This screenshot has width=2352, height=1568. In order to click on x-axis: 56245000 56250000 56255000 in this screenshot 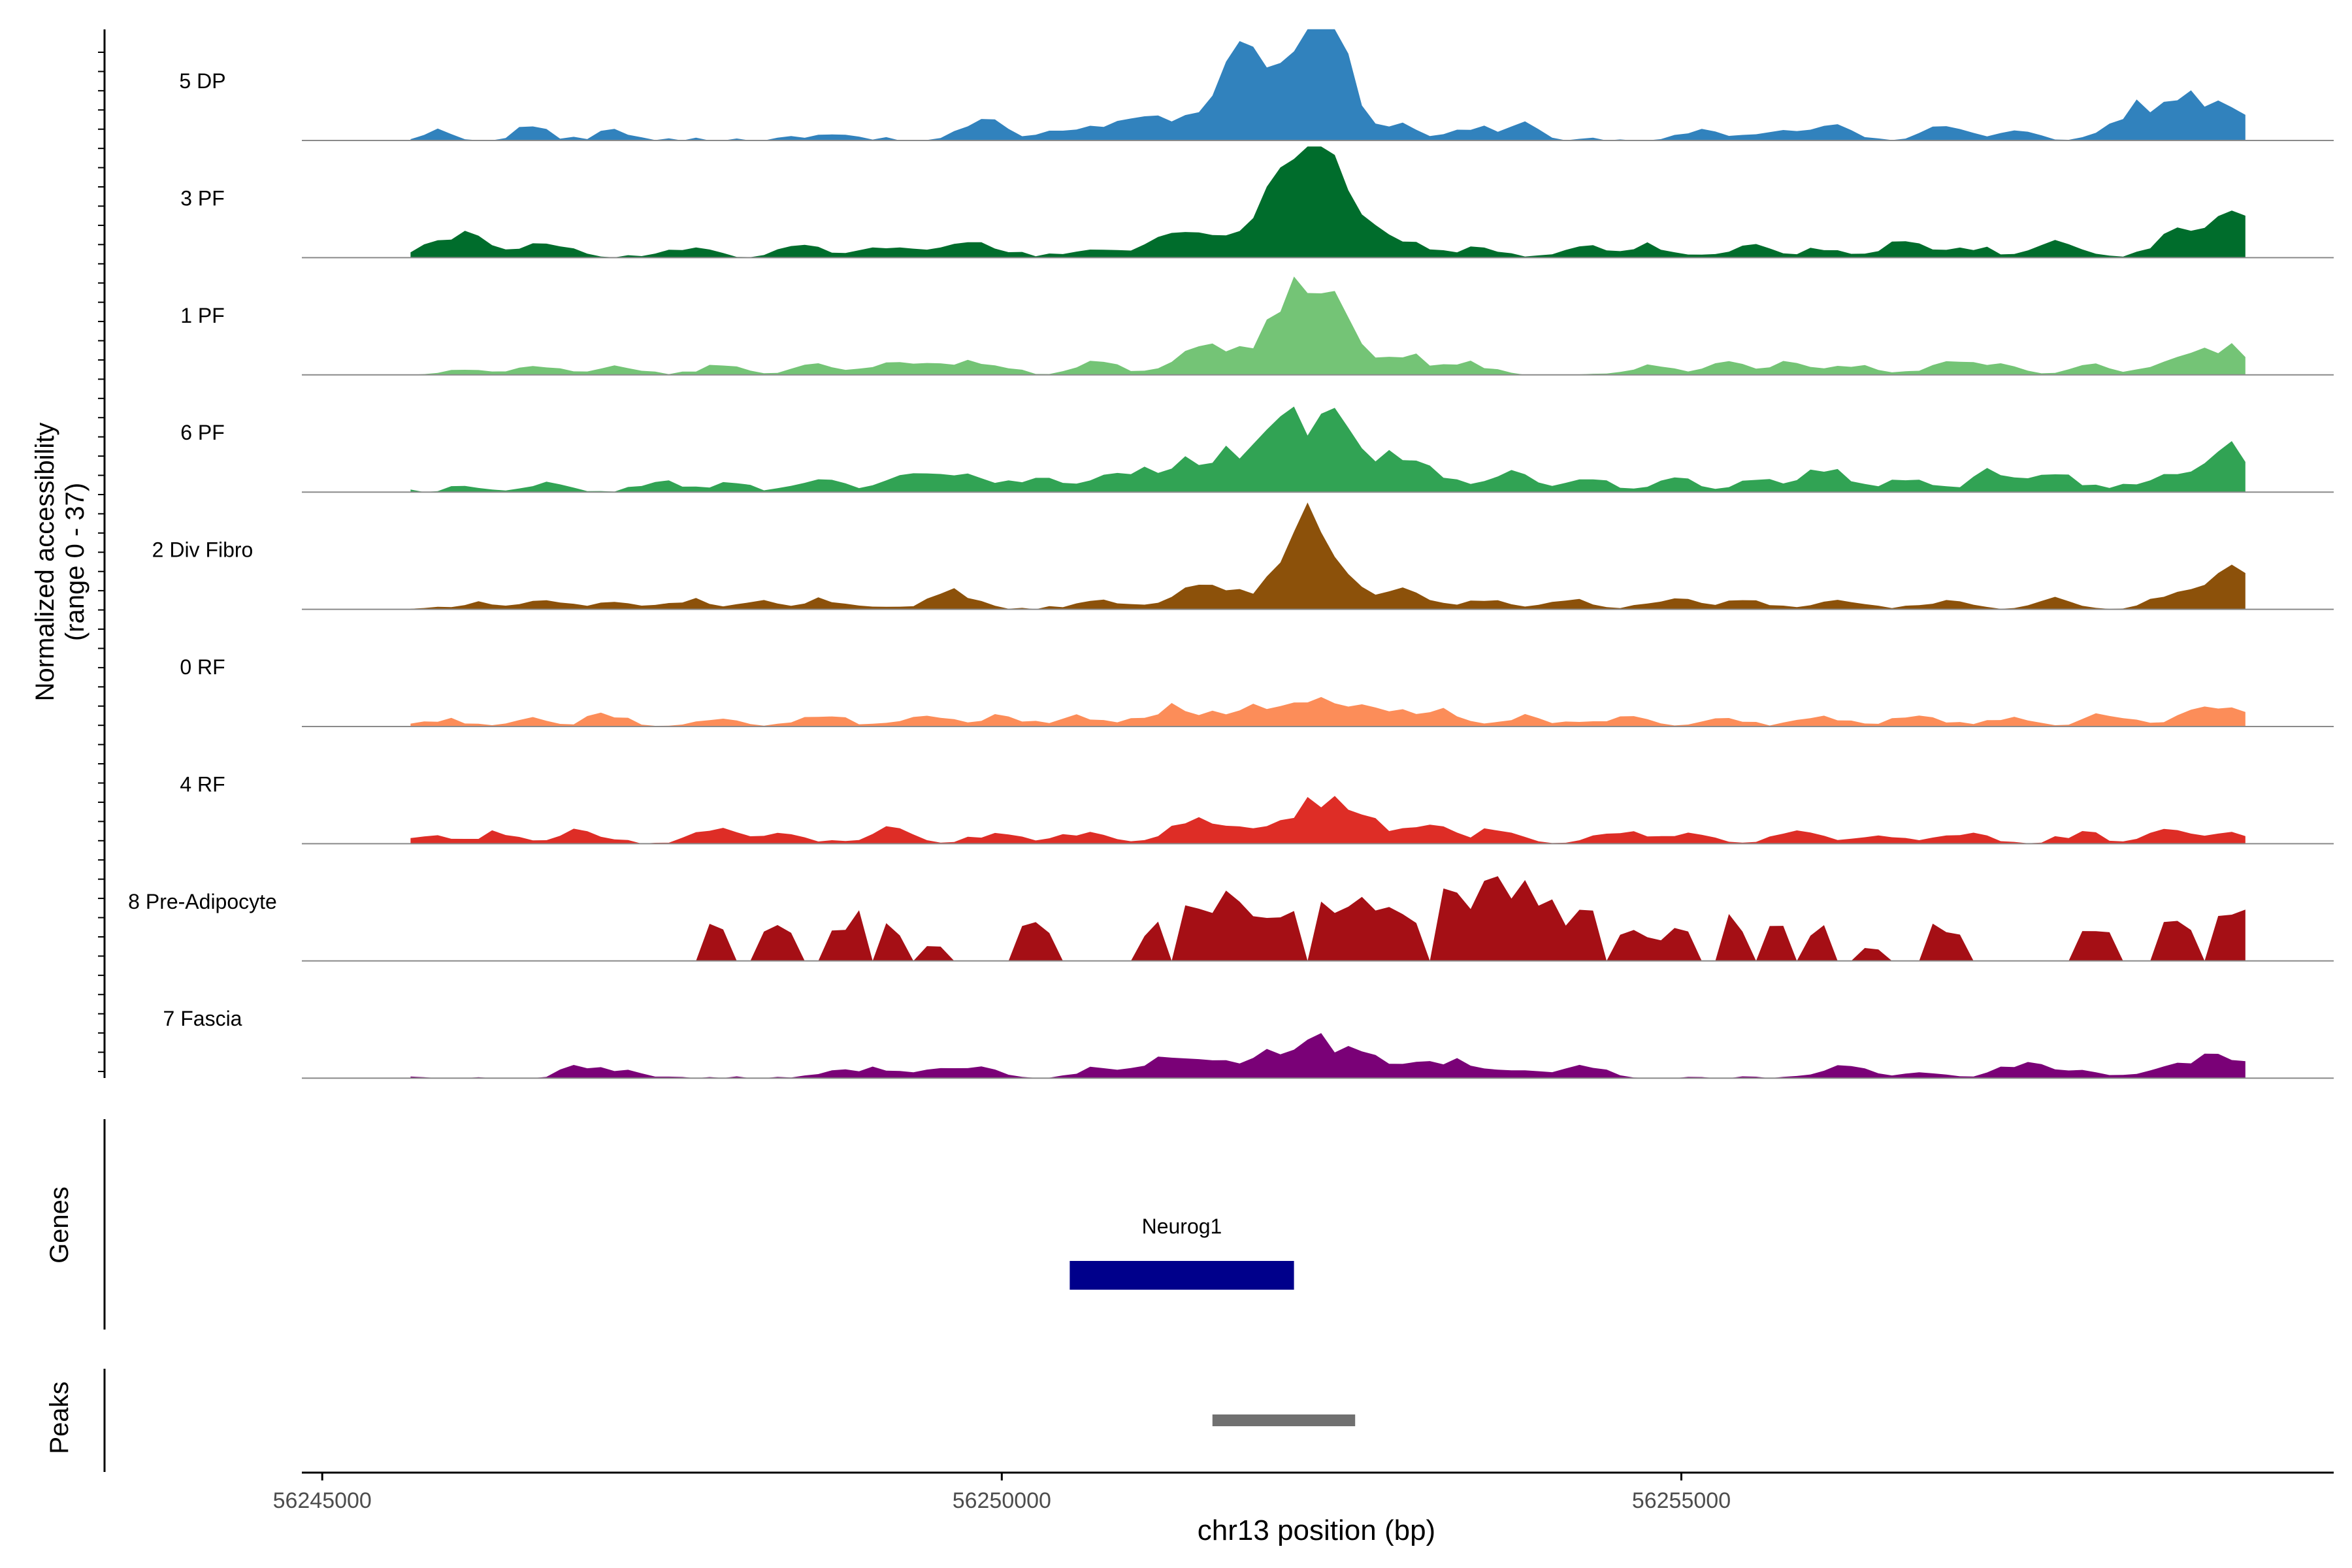, I will do `click(1303, 1492)`.